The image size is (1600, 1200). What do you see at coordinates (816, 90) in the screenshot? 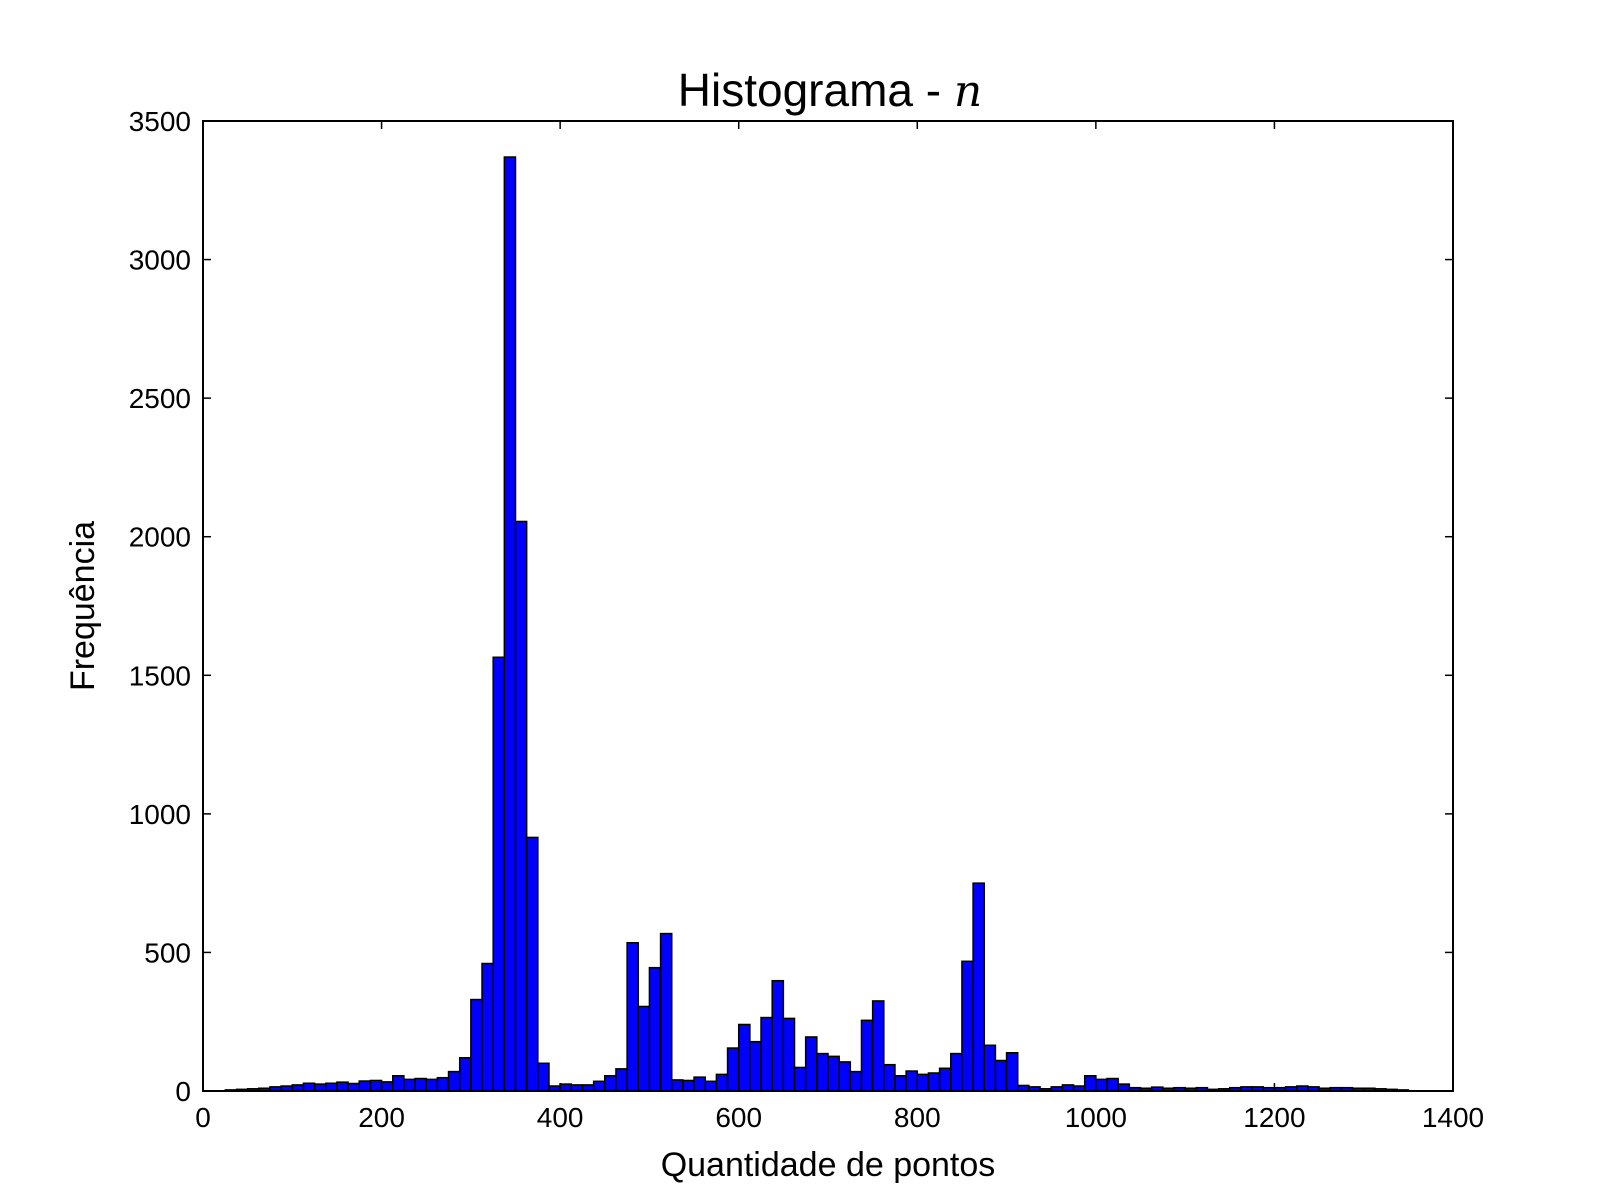
I see `chart-title-text: Histograma -` at bounding box center [816, 90].